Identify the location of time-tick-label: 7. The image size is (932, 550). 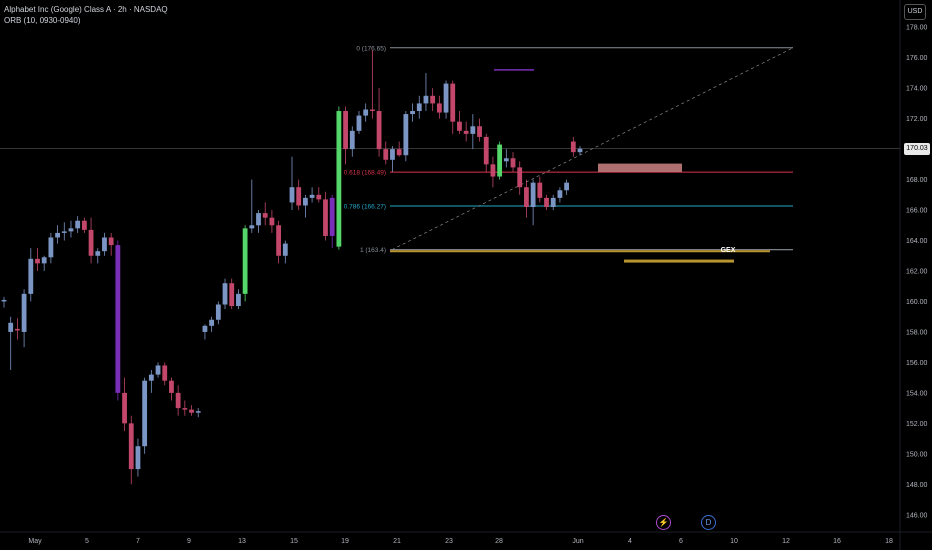
(138, 541).